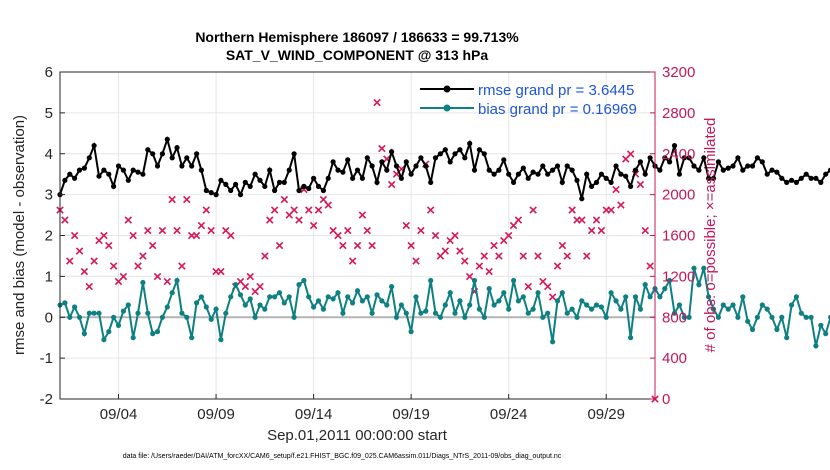  Describe the element at coordinates (49, 317) in the screenshot. I see `left-y-tick-label: 0` at that location.